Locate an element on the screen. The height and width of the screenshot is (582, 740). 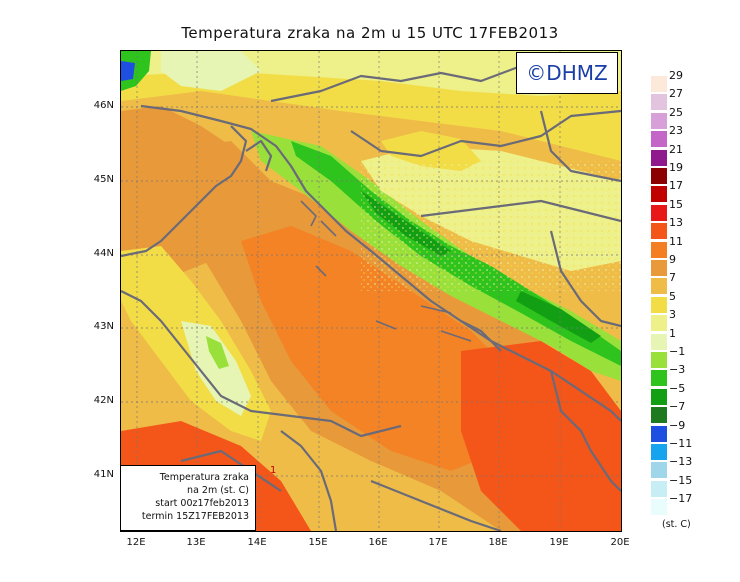
lon-tick: 14E is located at coordinates (257, 542).